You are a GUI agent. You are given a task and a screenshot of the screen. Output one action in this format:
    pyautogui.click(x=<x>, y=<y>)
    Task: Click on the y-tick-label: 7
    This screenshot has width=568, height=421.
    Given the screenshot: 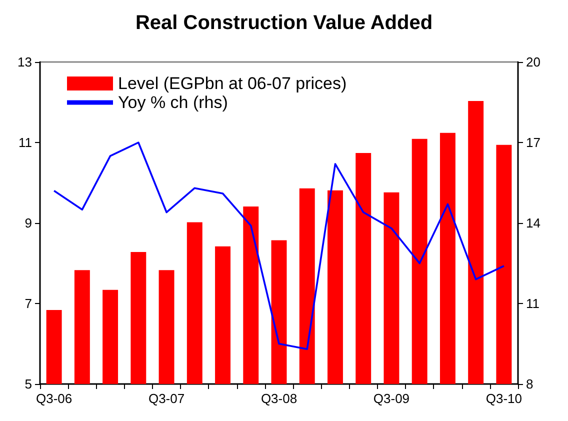 What is the action you would take?
    pyautogui.click(x=28, y=303)
    